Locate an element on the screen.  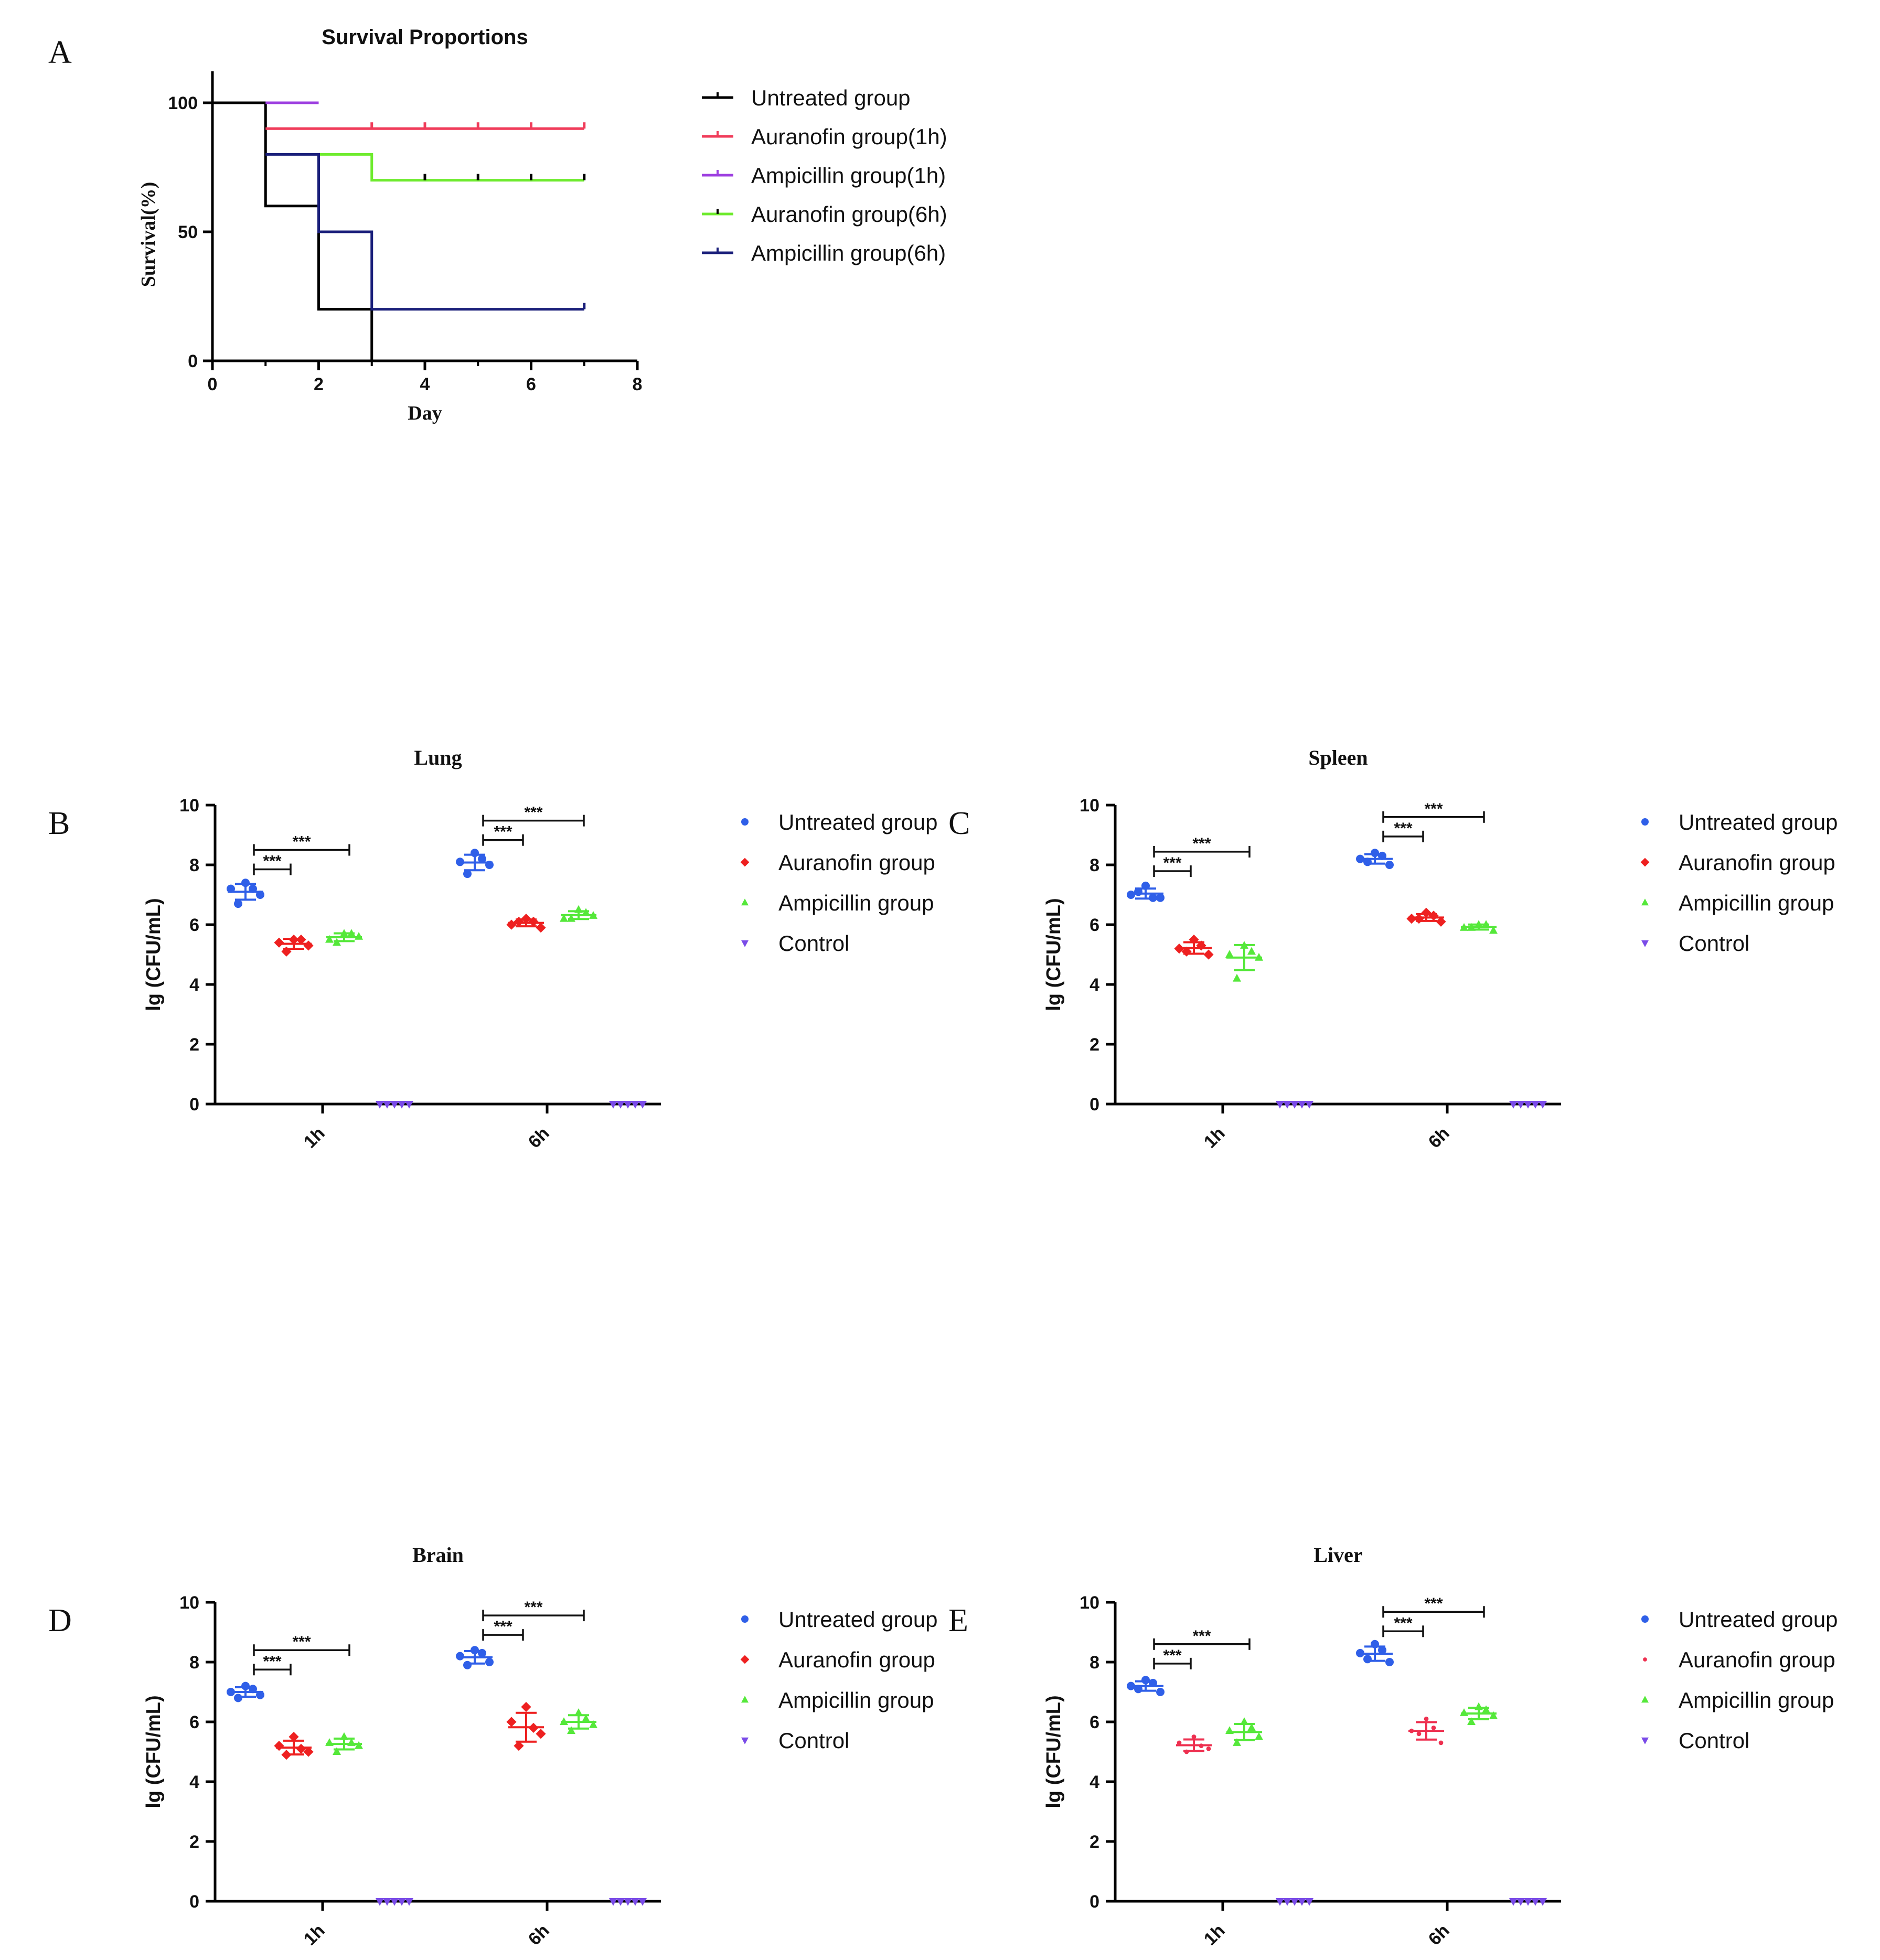
legend-entry: Ampicillin group(6h) is located at coordinates (848, 253).